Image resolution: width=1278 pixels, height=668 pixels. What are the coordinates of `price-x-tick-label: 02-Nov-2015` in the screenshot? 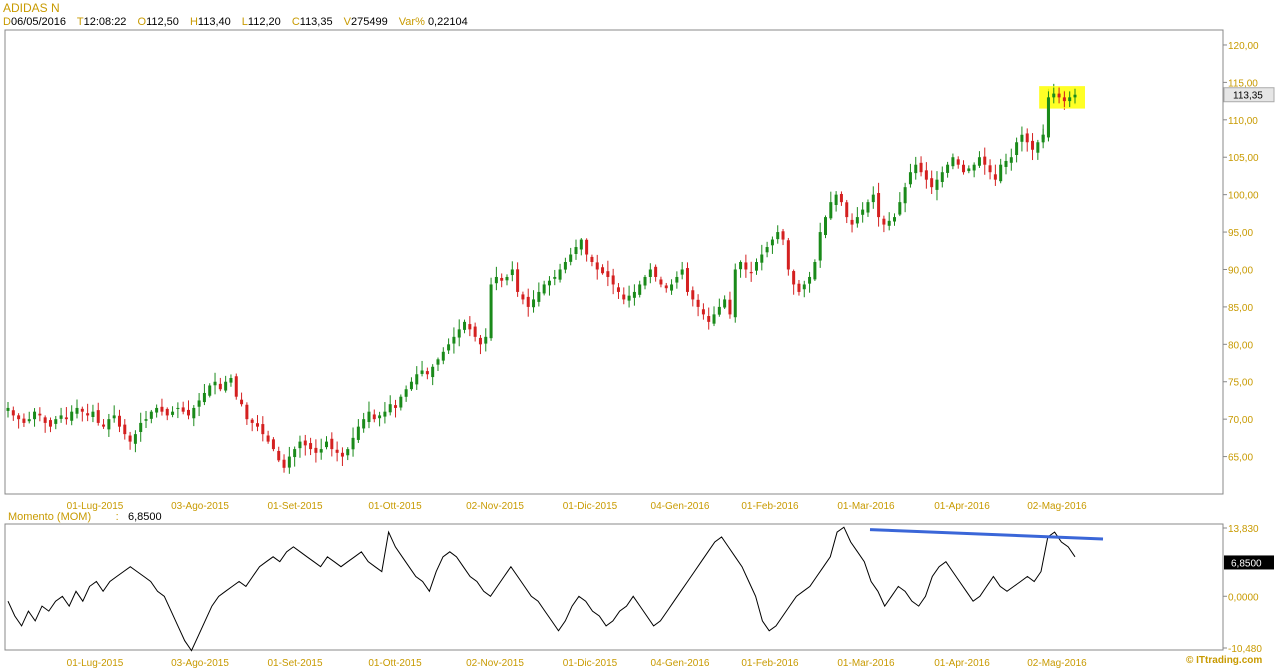 It's located at (495, 506).